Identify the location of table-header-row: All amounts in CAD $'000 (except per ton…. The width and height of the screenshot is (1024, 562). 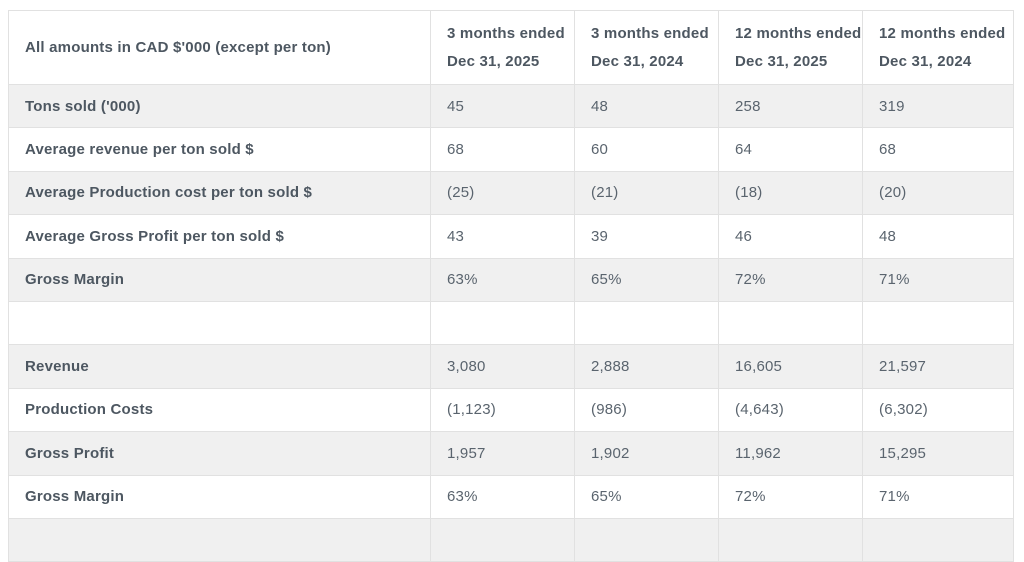
(511, 47).